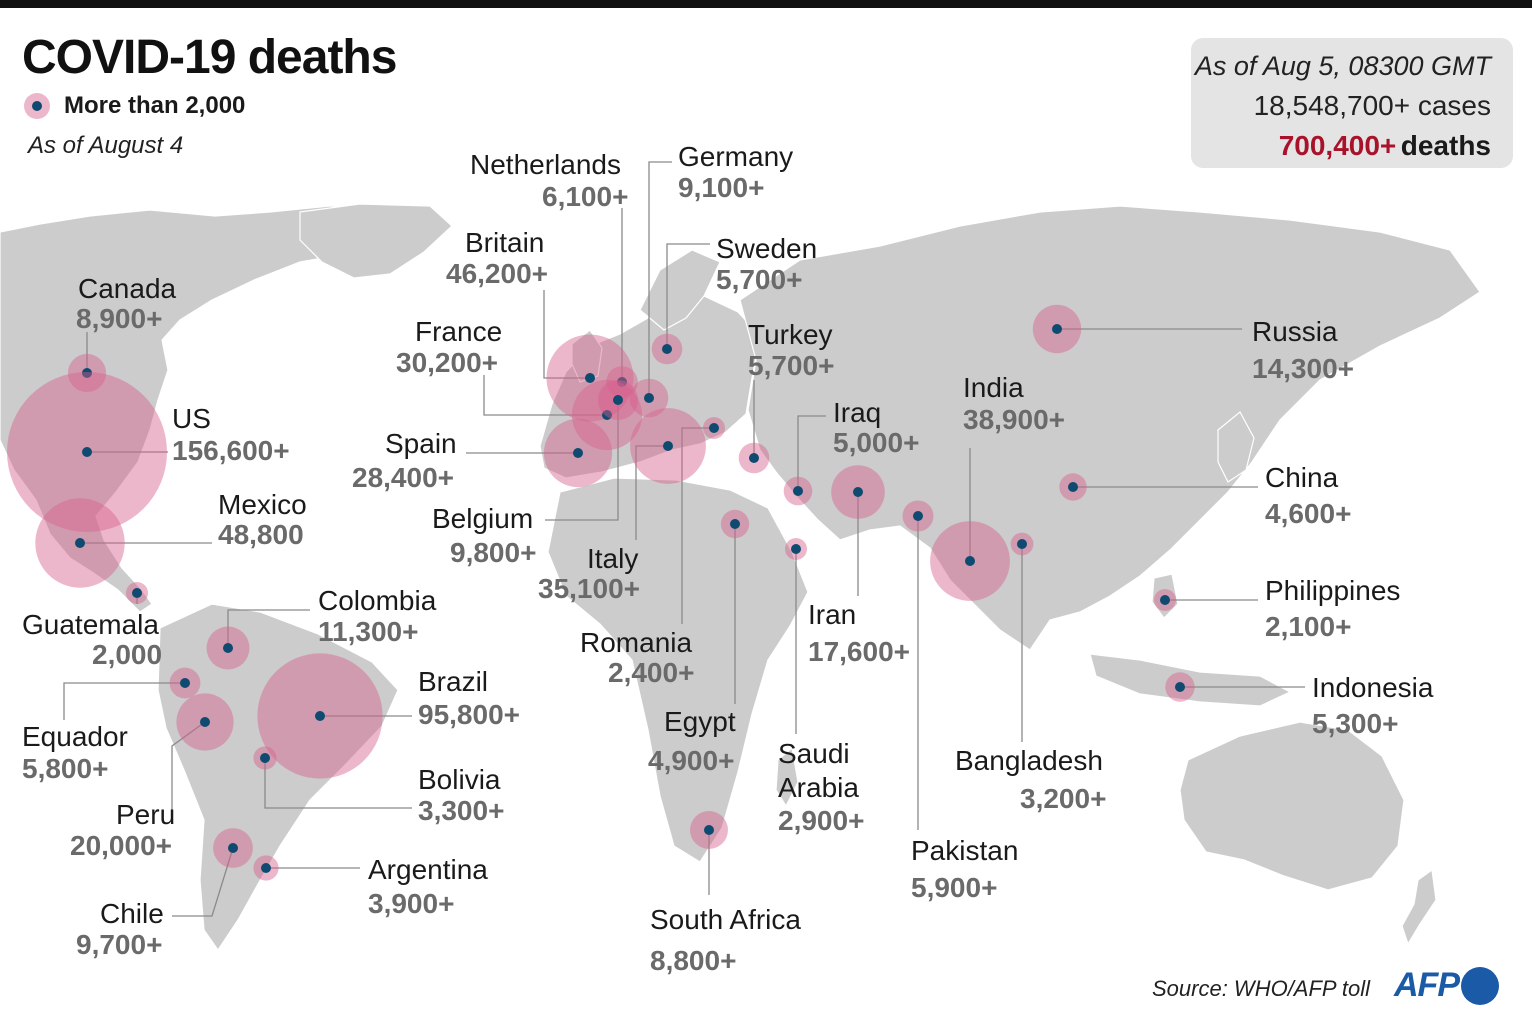 This screenshot has height=1020, width=1532. Describe the element at coordinates (127, 289) in the screenshot. I see `label-canada-name: Canada` at that location.